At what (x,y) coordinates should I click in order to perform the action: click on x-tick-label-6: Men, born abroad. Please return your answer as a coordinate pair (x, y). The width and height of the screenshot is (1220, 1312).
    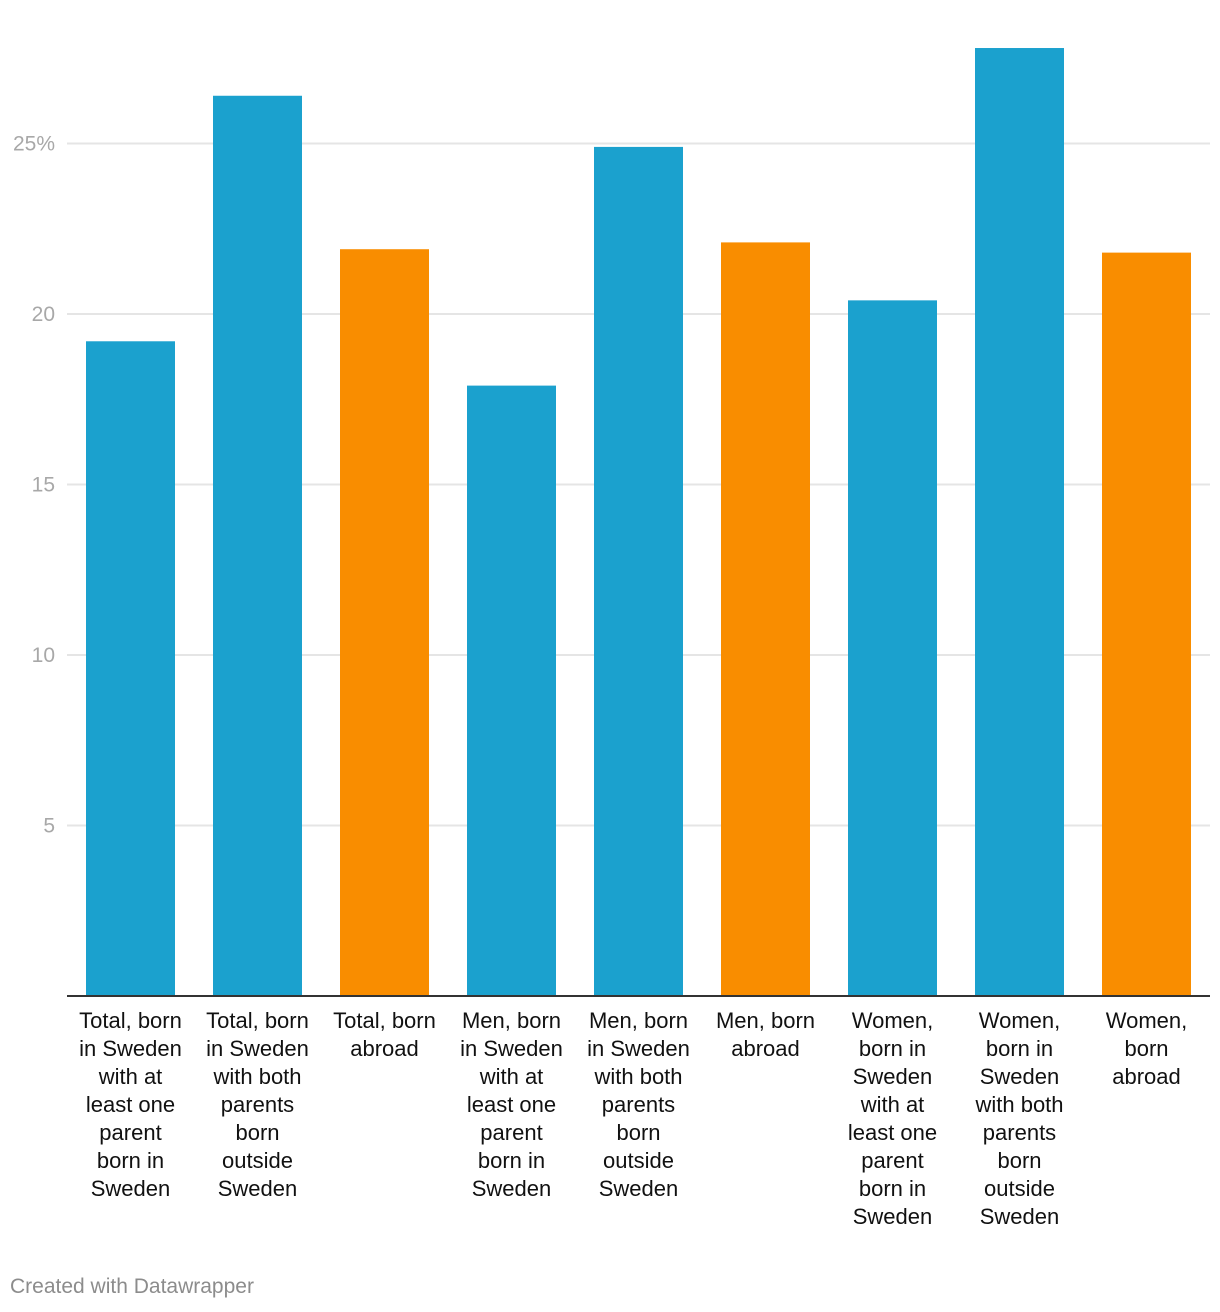
    Looking at the image, I should click on (765, 1034).